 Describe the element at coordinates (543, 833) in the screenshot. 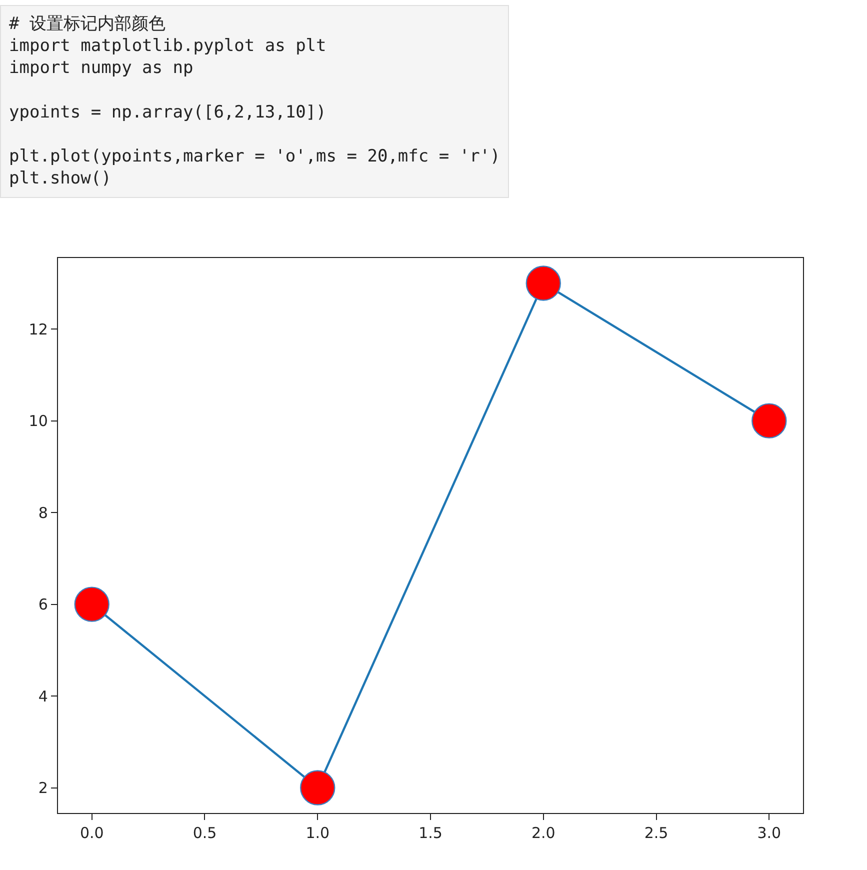

I see `x-tick-label: 2.0` at that location.